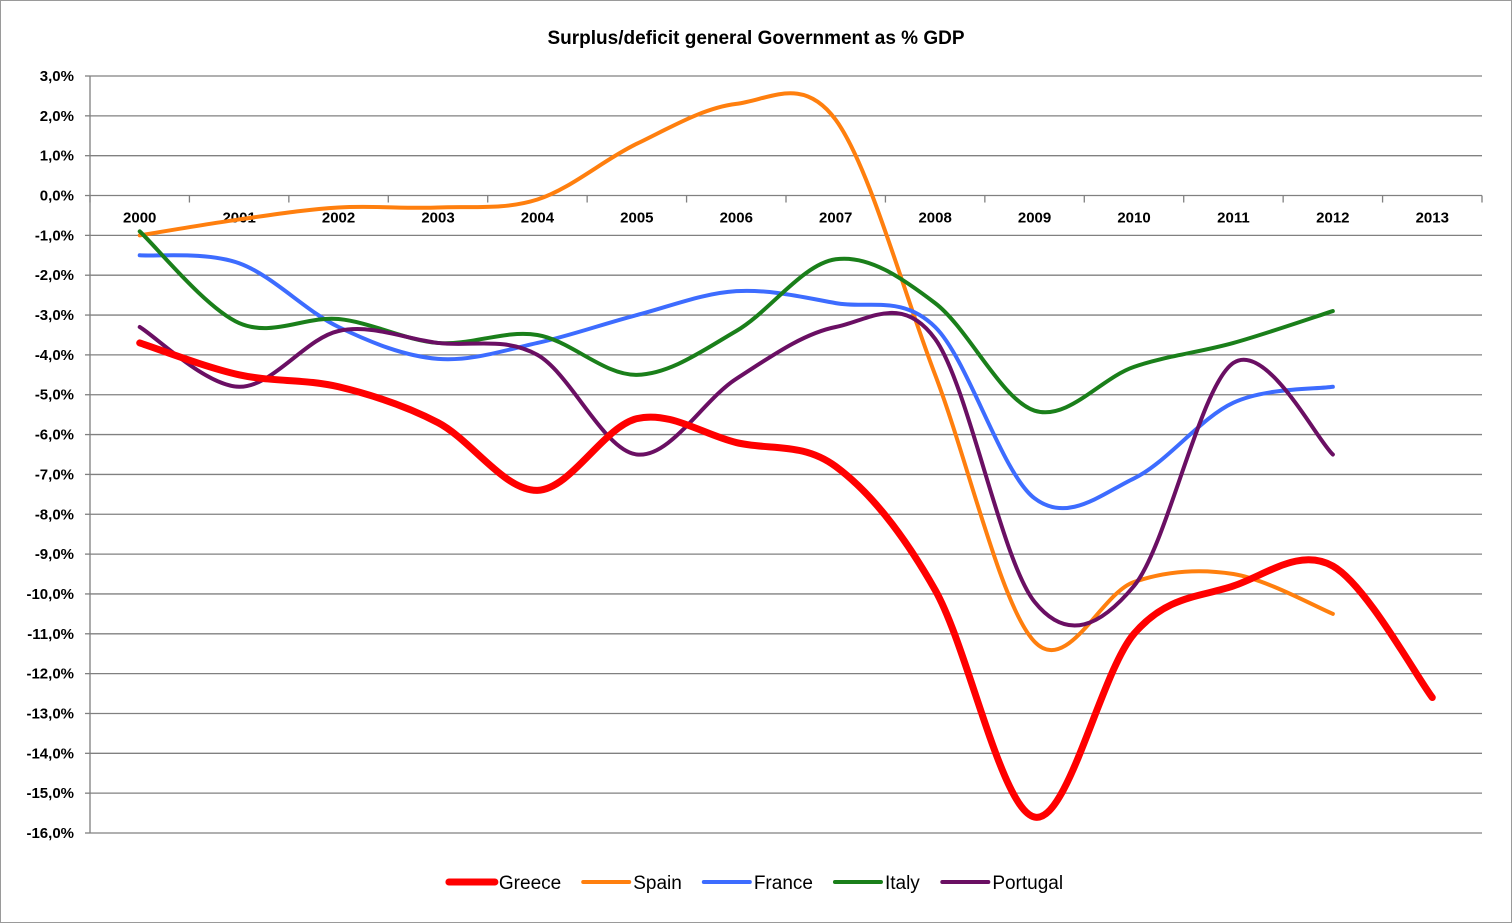  I want to click on x-tick-label: 2007, so click(835, 218).